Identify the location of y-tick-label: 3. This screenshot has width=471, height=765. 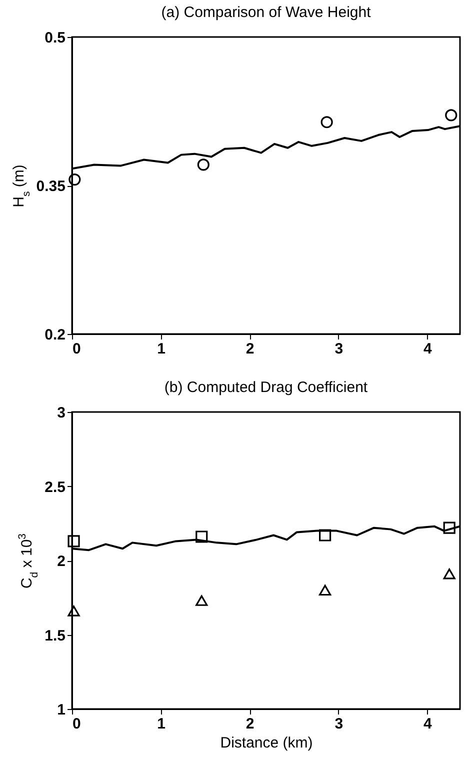
(61, 413).